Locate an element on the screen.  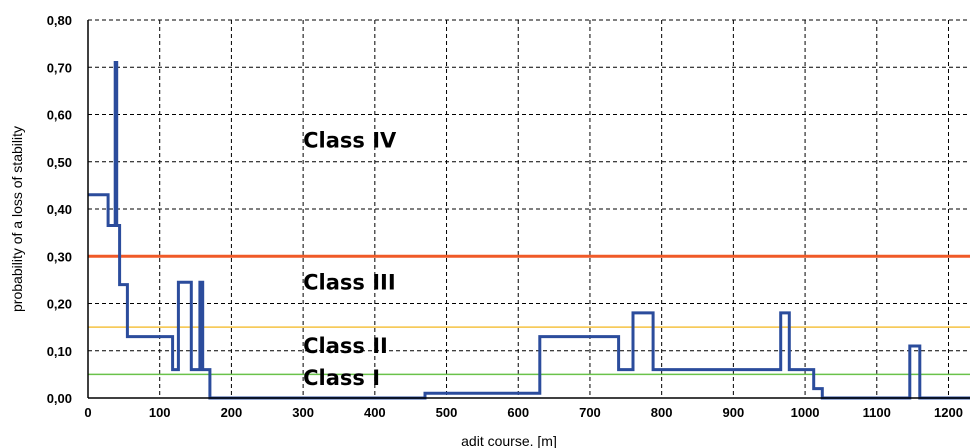
y-tick-label: 0,60 is located at coordinates (59, 115).